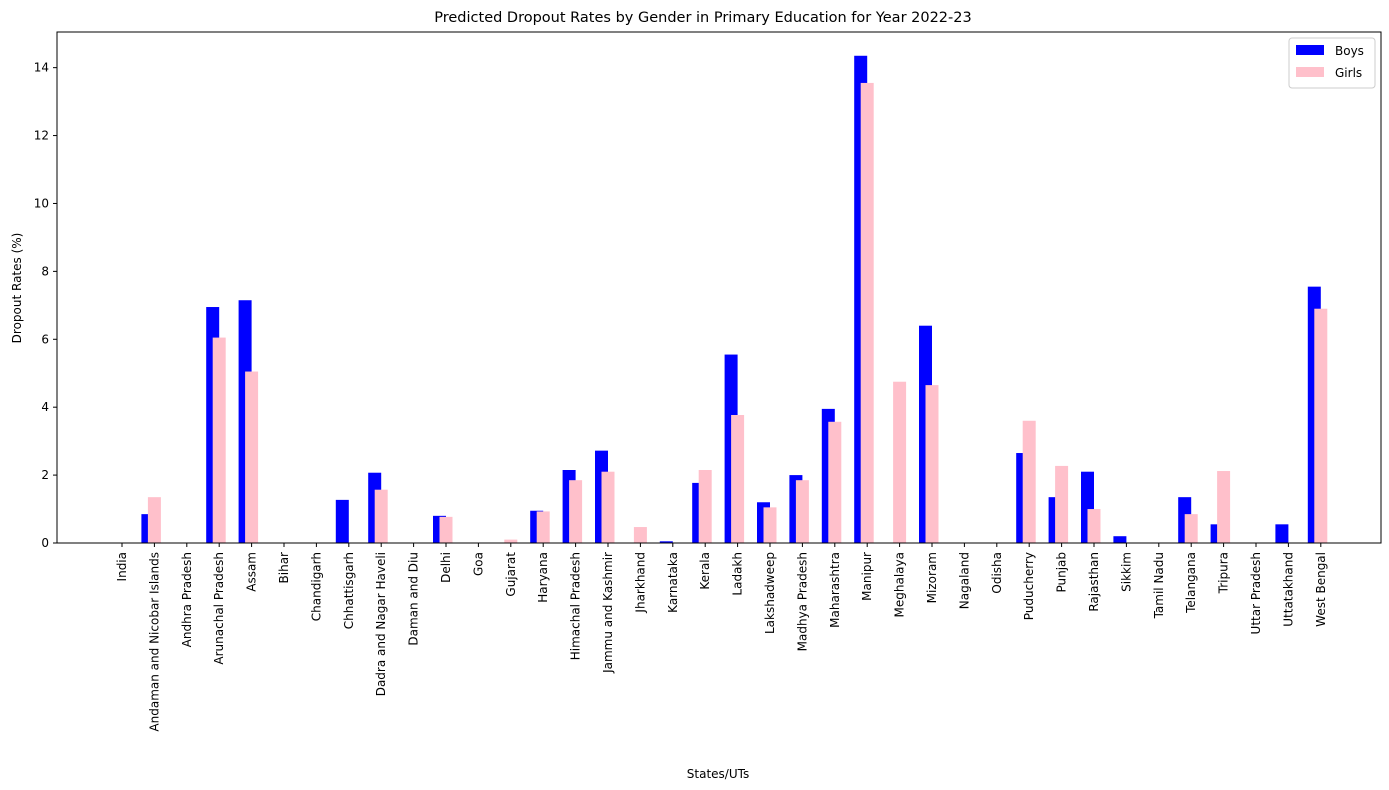  Describe the element at coordinates (45, 271) in the screenshot. I see `y-tick-label: 8` at that location.